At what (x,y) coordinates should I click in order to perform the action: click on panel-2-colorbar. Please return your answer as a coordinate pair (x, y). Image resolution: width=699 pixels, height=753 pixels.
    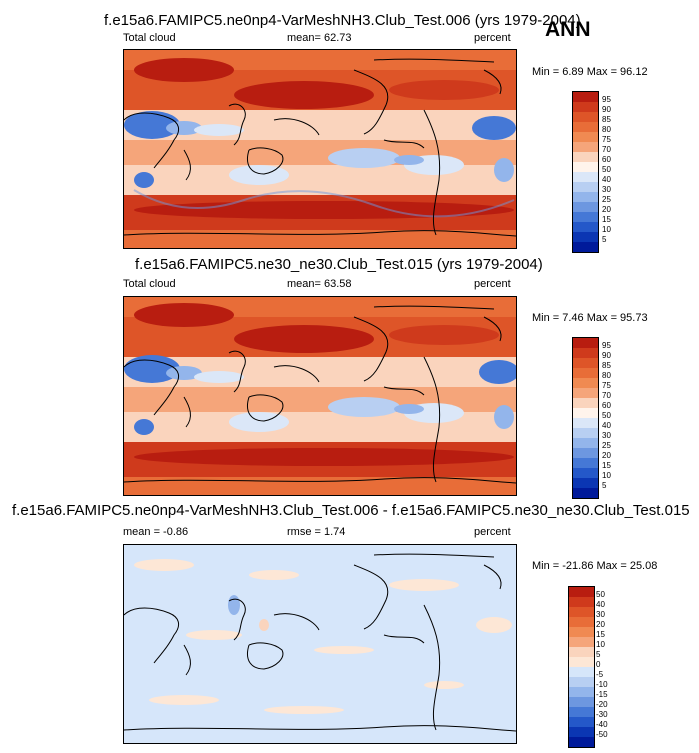
    Looking at the image, I should click on (585, 418).